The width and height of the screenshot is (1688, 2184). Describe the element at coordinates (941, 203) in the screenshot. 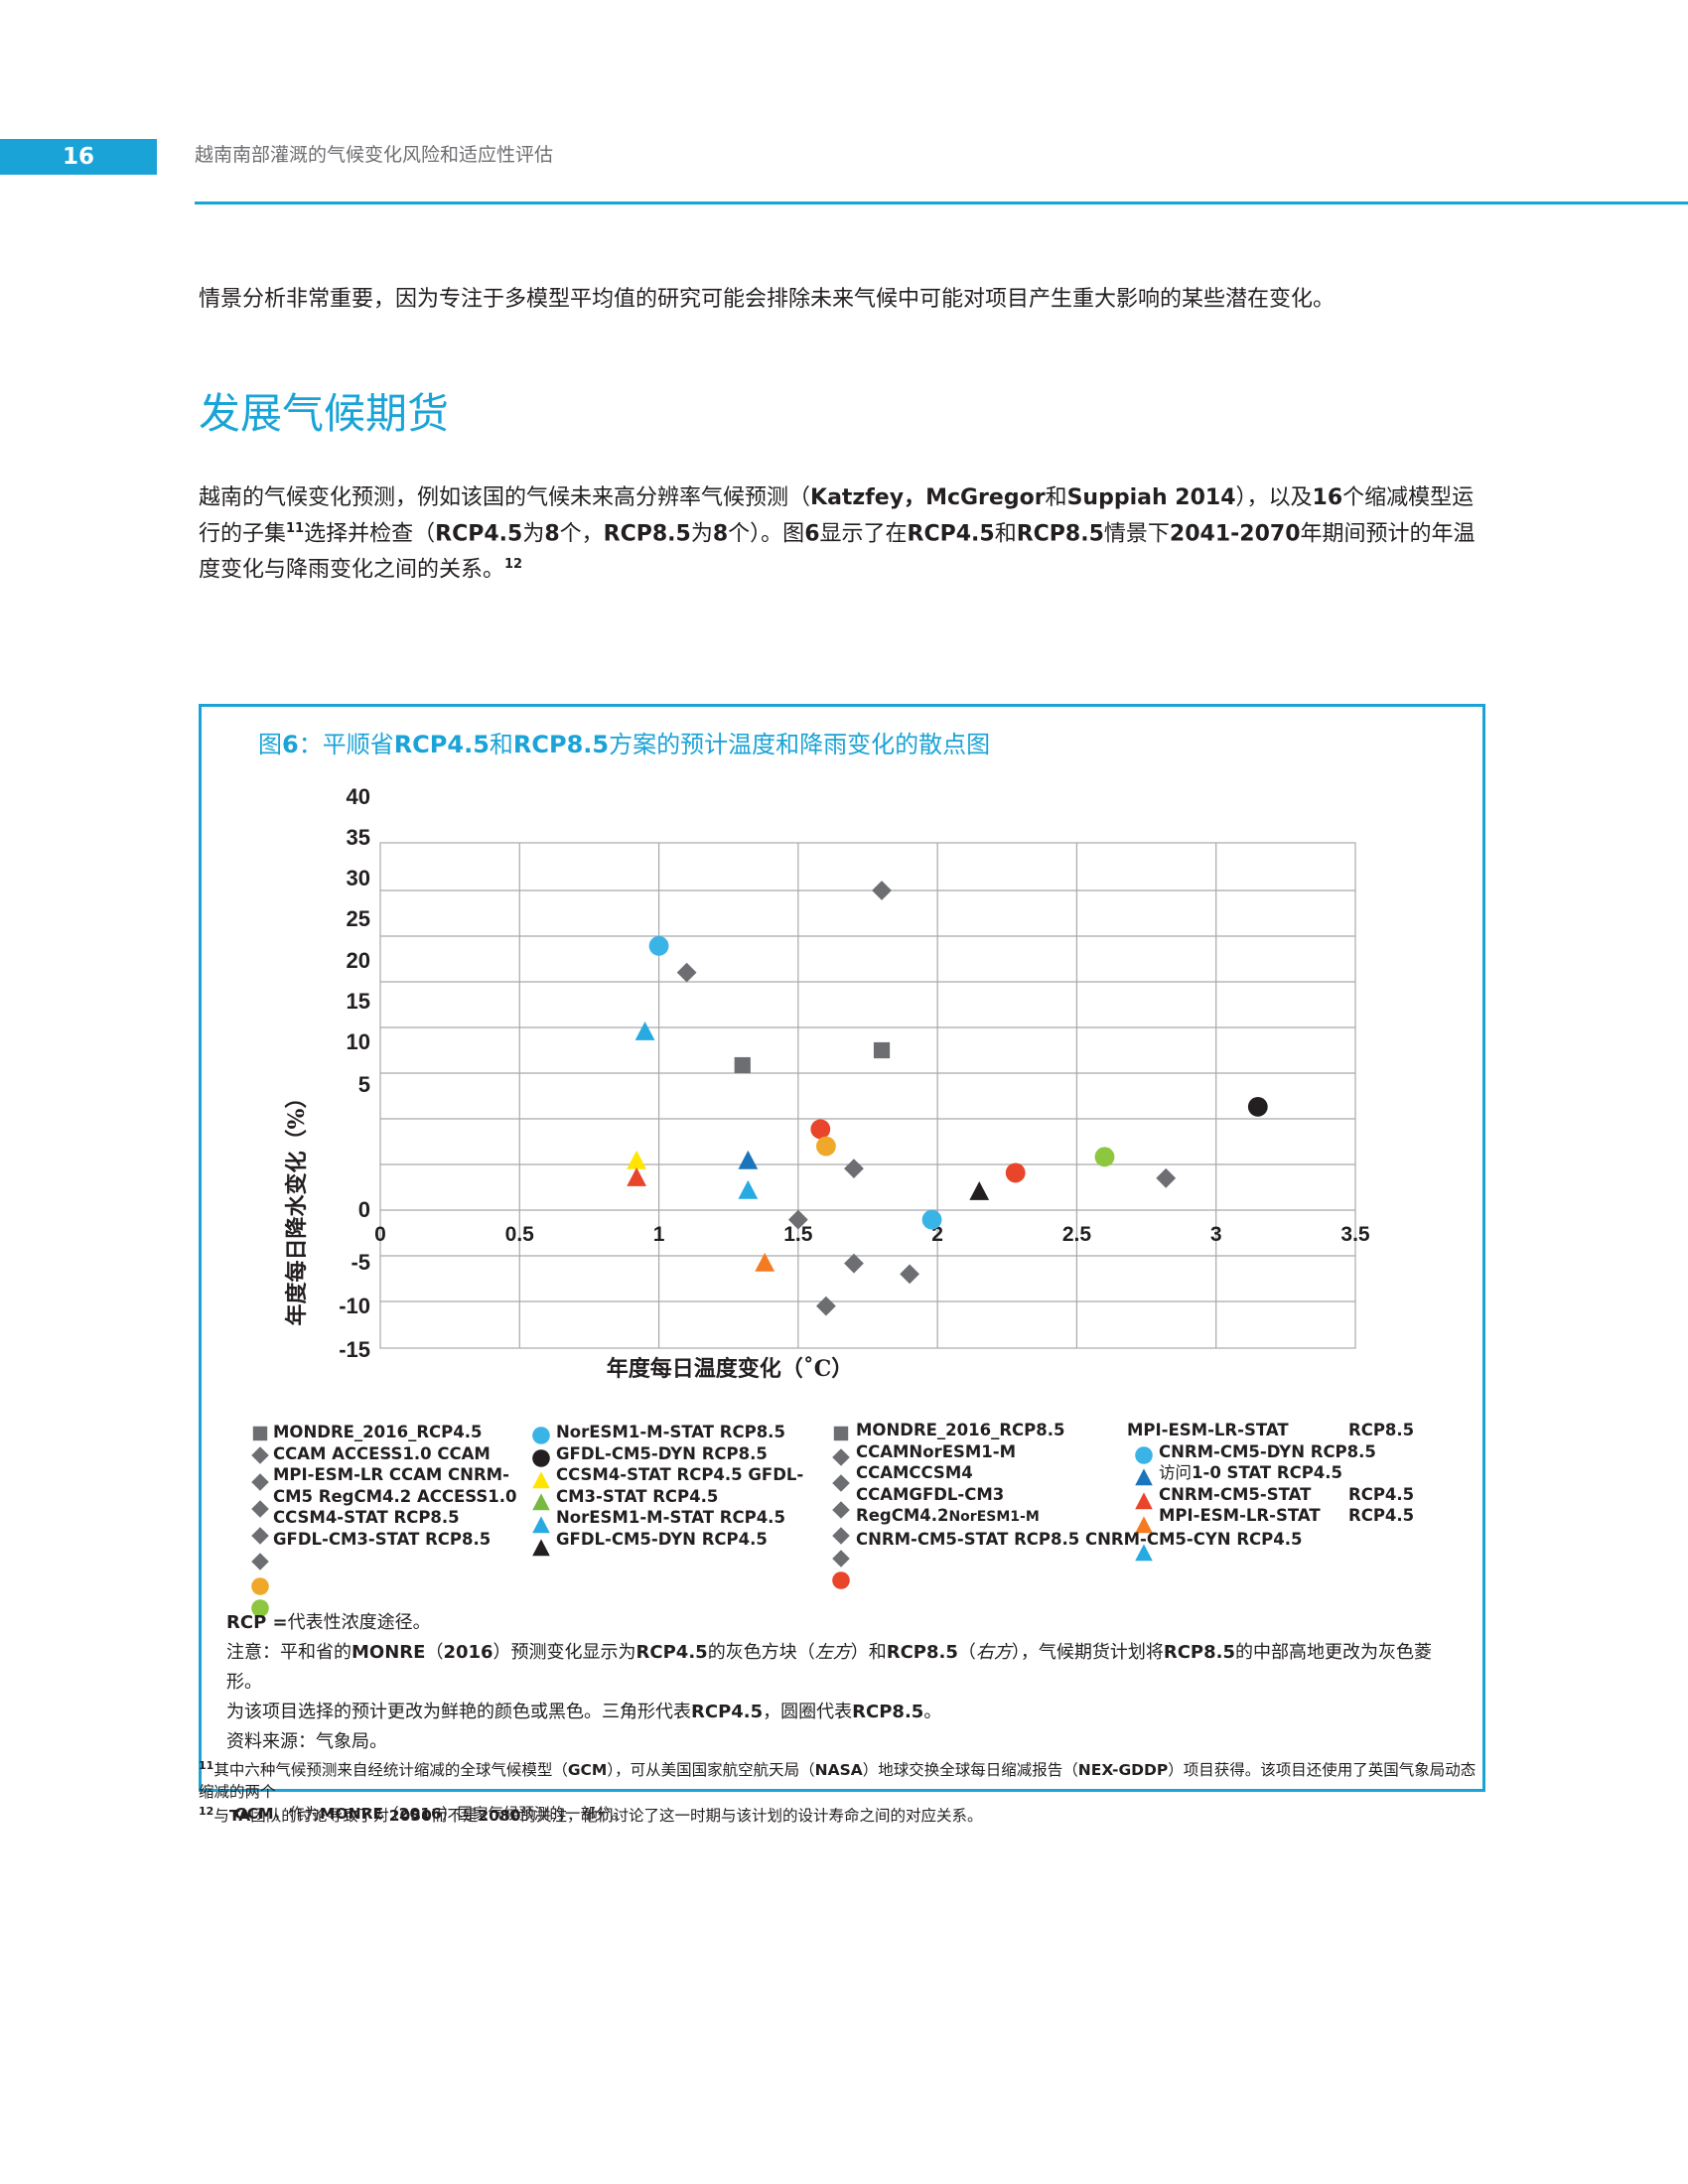

I see `header-rule` at that location.